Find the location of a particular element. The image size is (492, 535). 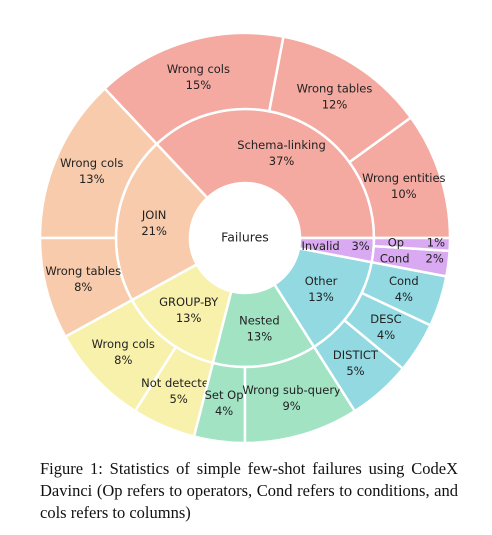

segment-label: Nested is located at coordinates (259, 320).